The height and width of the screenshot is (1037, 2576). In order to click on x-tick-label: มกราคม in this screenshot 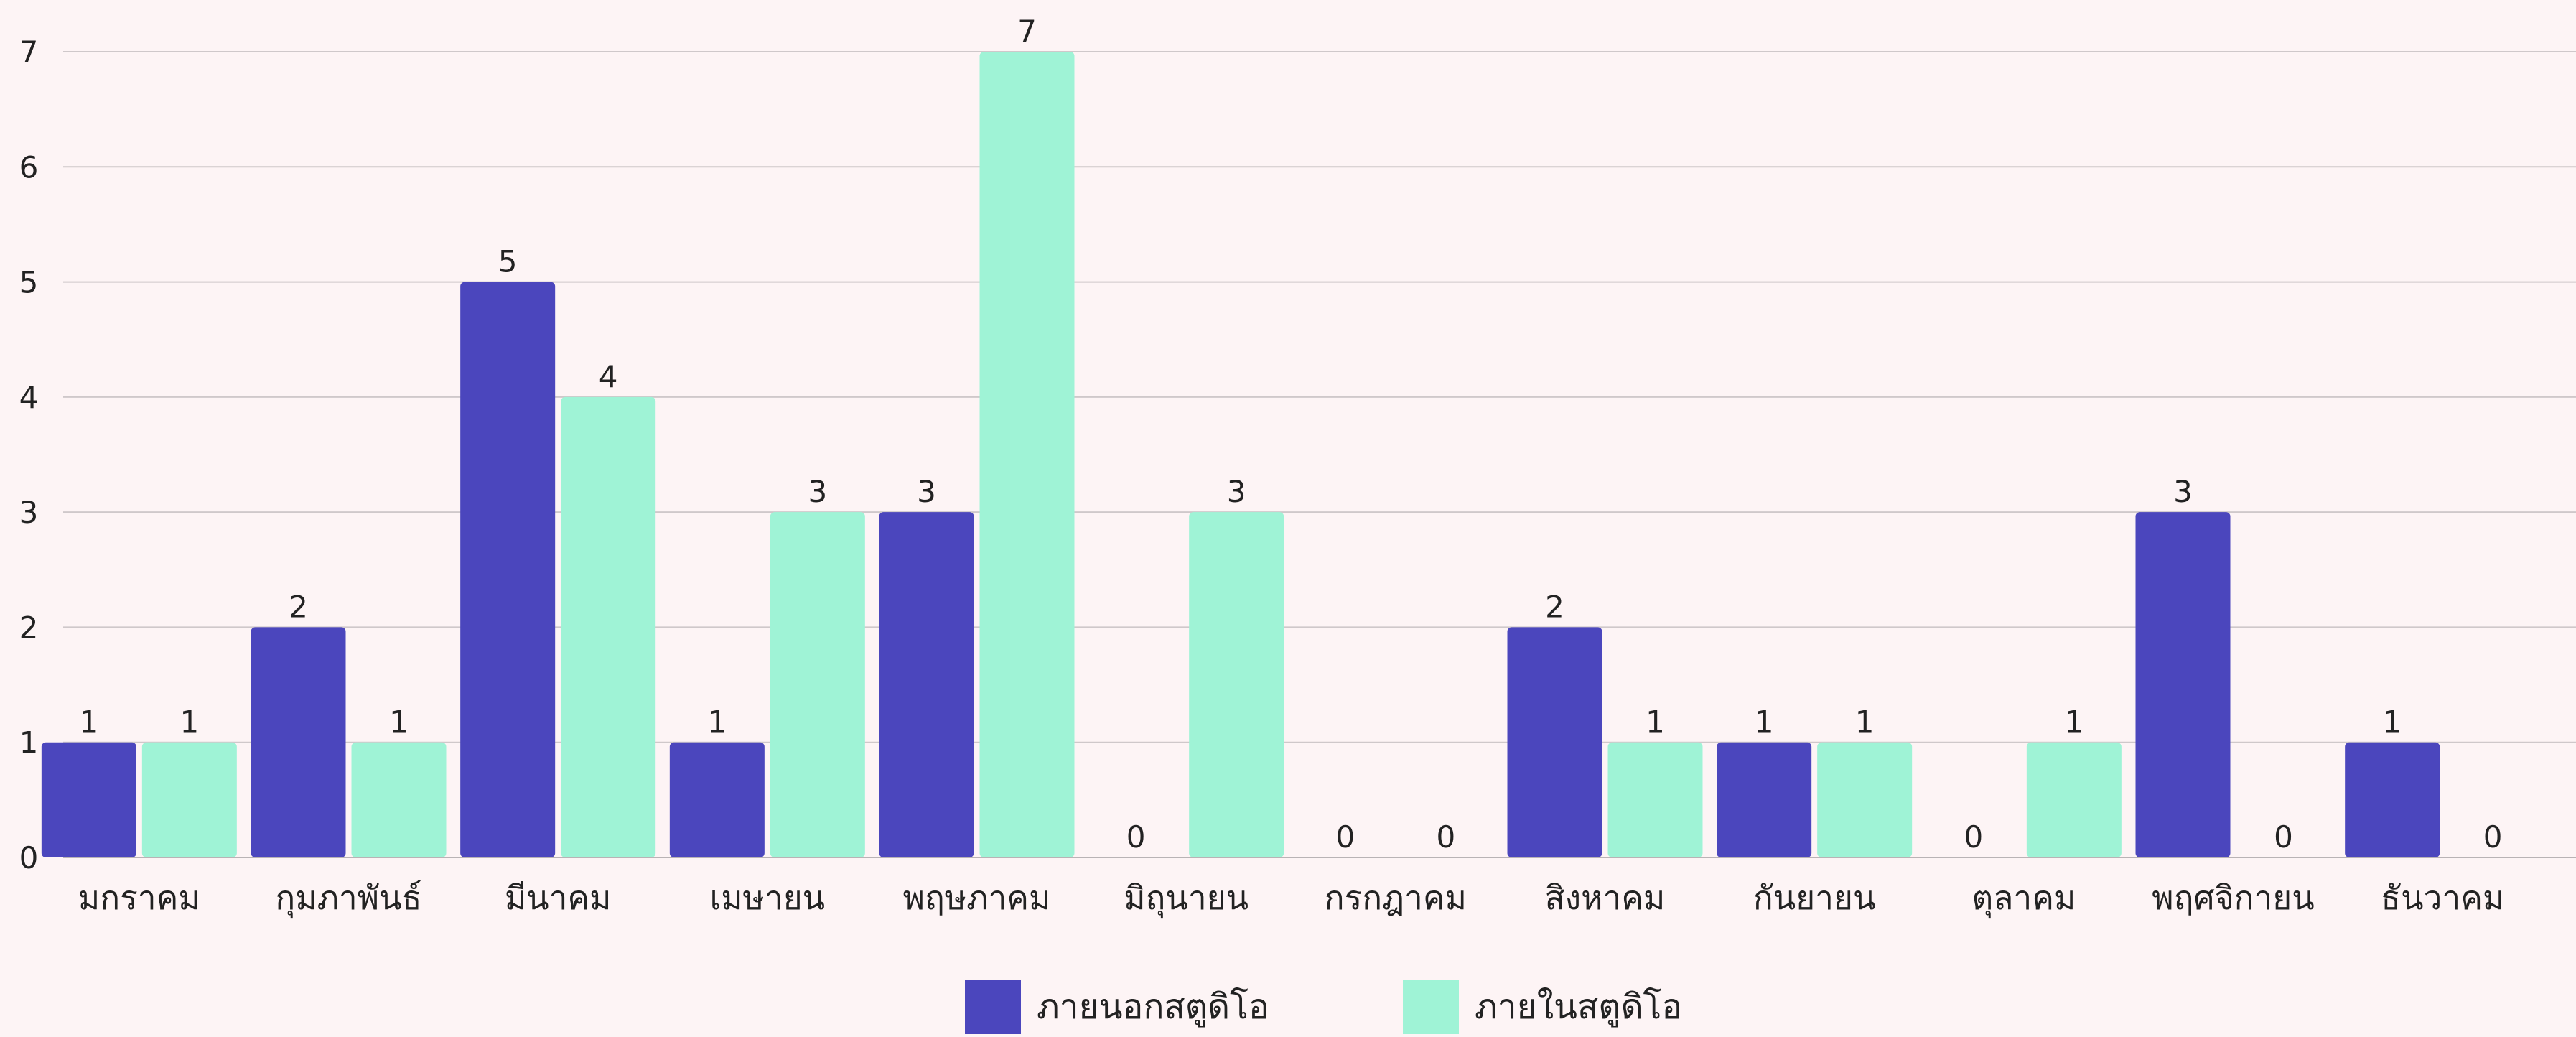, I will do `click(139, 897)`.